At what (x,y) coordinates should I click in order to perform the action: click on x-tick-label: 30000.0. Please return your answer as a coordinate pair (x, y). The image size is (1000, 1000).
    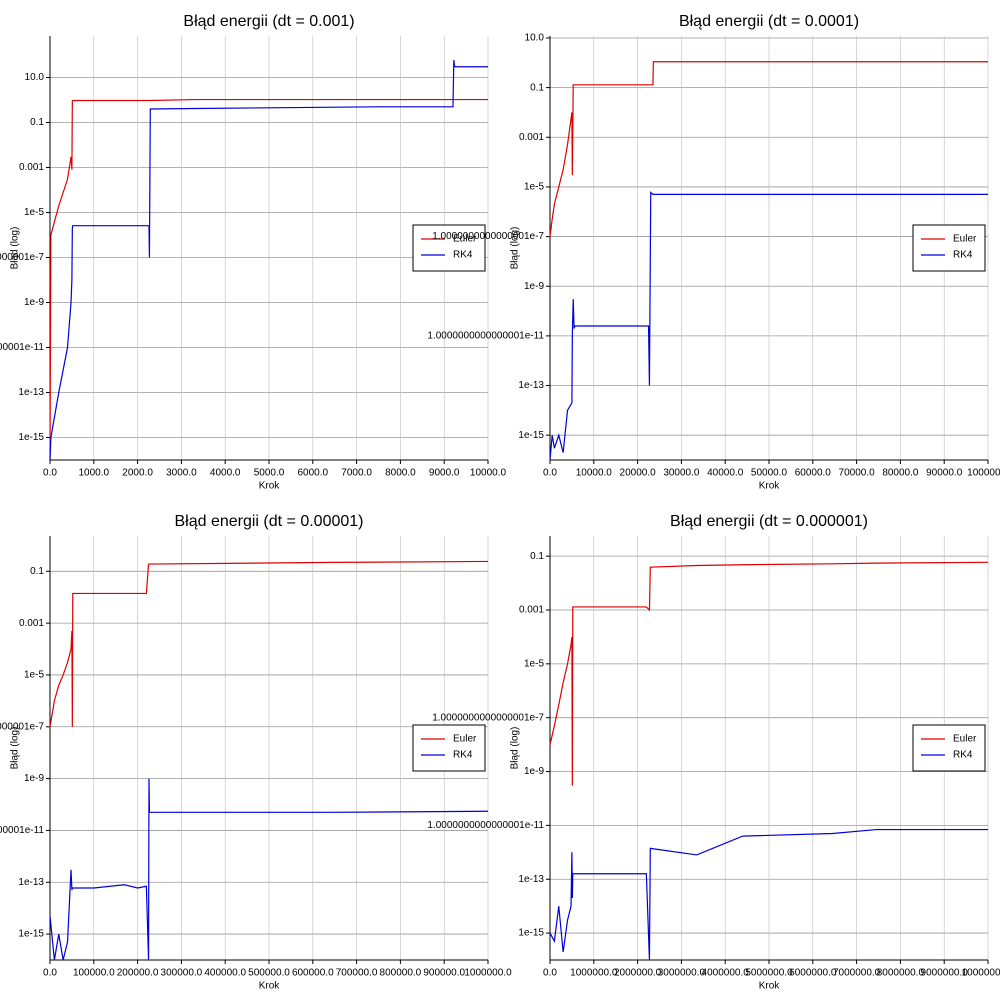
    Looking at the image, I should click on (681, 473).